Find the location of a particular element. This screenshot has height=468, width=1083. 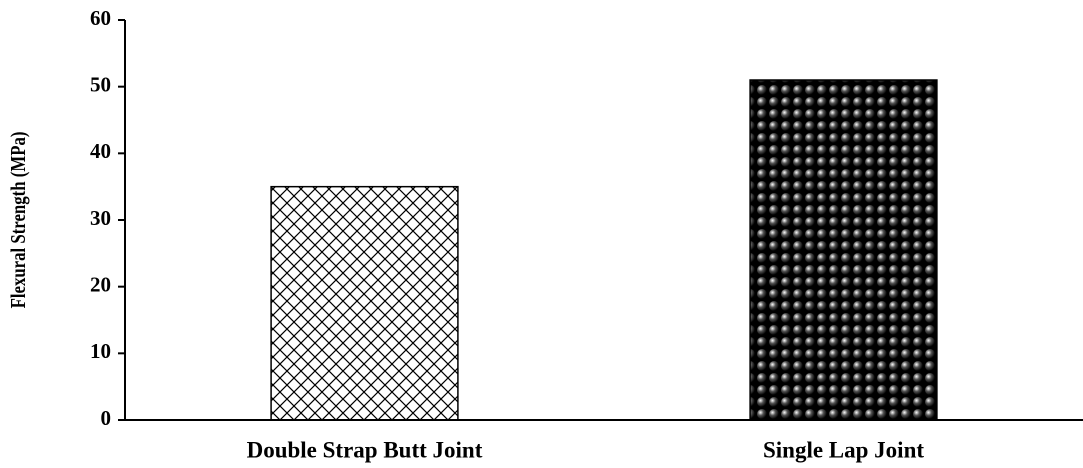

y-tick-label: 30 is located at coordinates (100, 218).